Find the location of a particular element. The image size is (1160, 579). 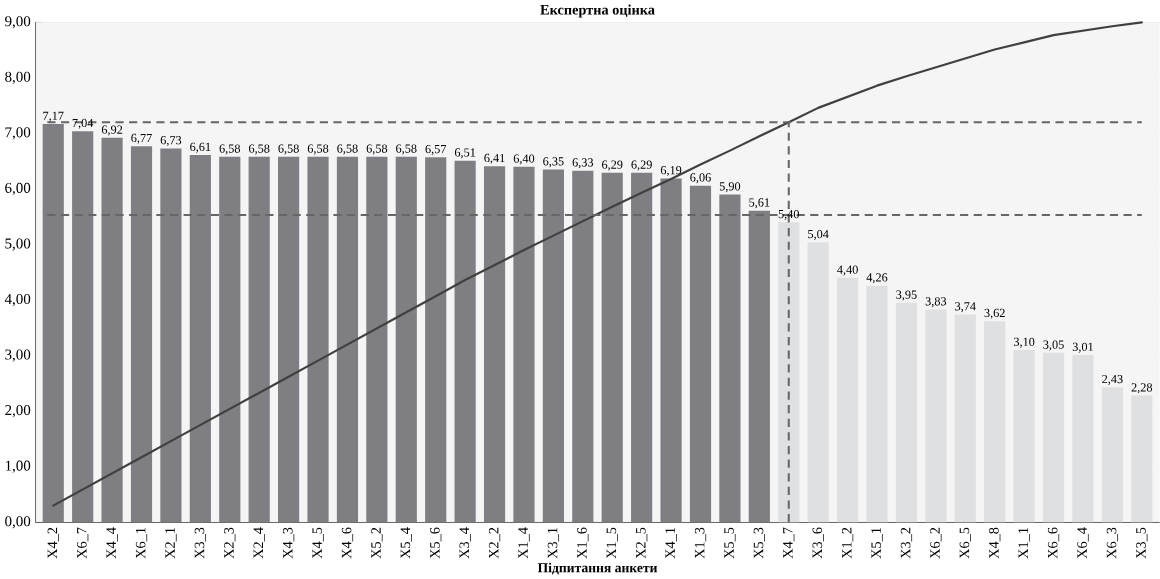

x-tick-label: X4_6 is located at coordinates (347, 543).